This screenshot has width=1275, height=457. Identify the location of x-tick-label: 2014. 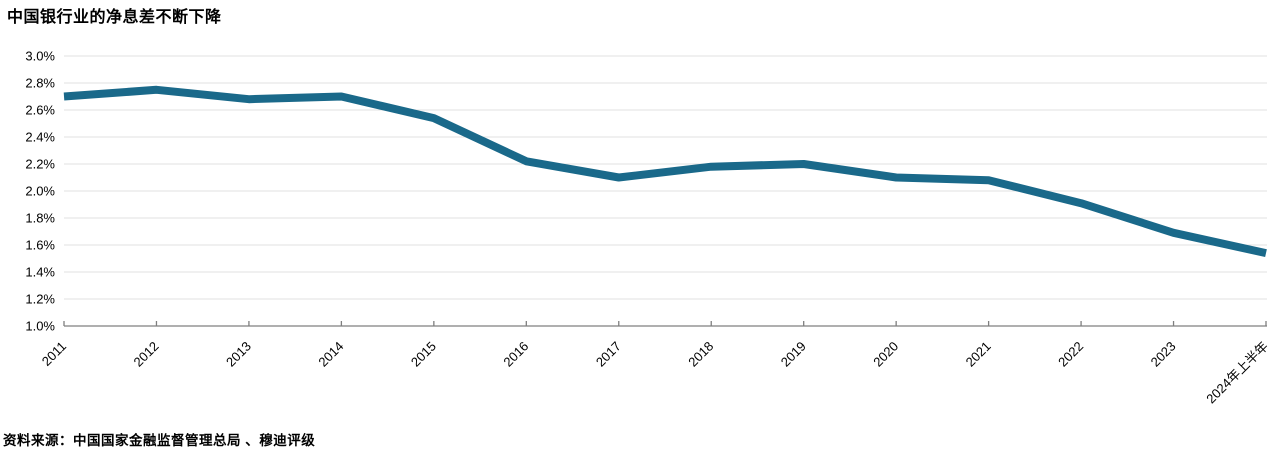
(330, 354).